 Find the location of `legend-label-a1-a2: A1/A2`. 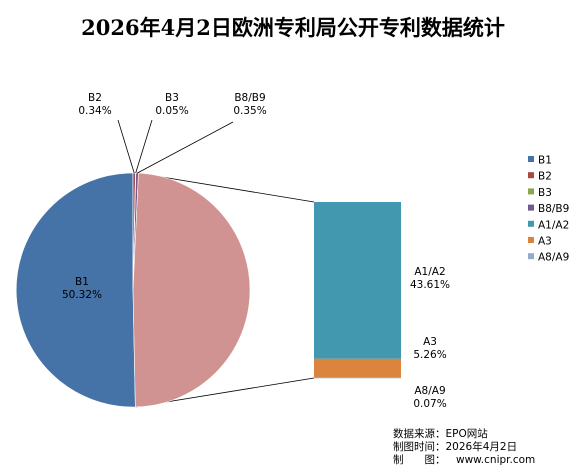

legend-label-a1-a2: A1/A2 is located at coordinates (553, 225).